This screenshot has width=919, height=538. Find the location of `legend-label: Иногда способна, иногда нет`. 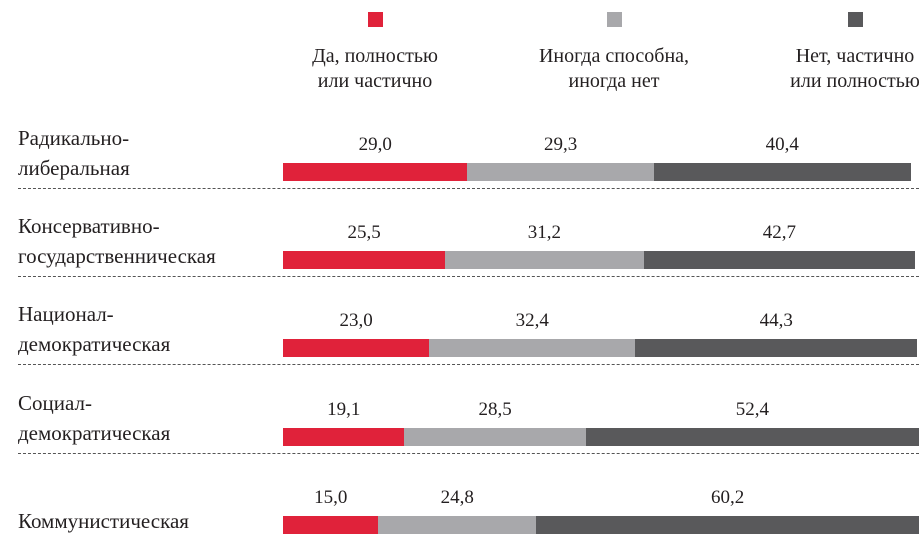

legend-label: Иногда способна, иногда нет is located at coordinates (614, 68).